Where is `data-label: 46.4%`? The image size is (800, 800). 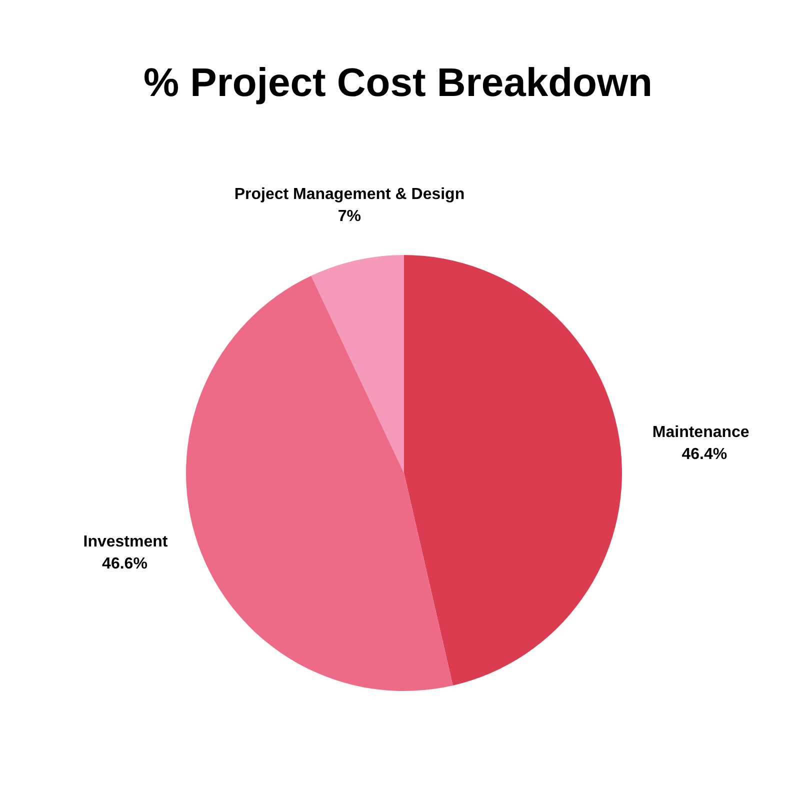 data-label: 46.4% is located at coordinates (705, 454).